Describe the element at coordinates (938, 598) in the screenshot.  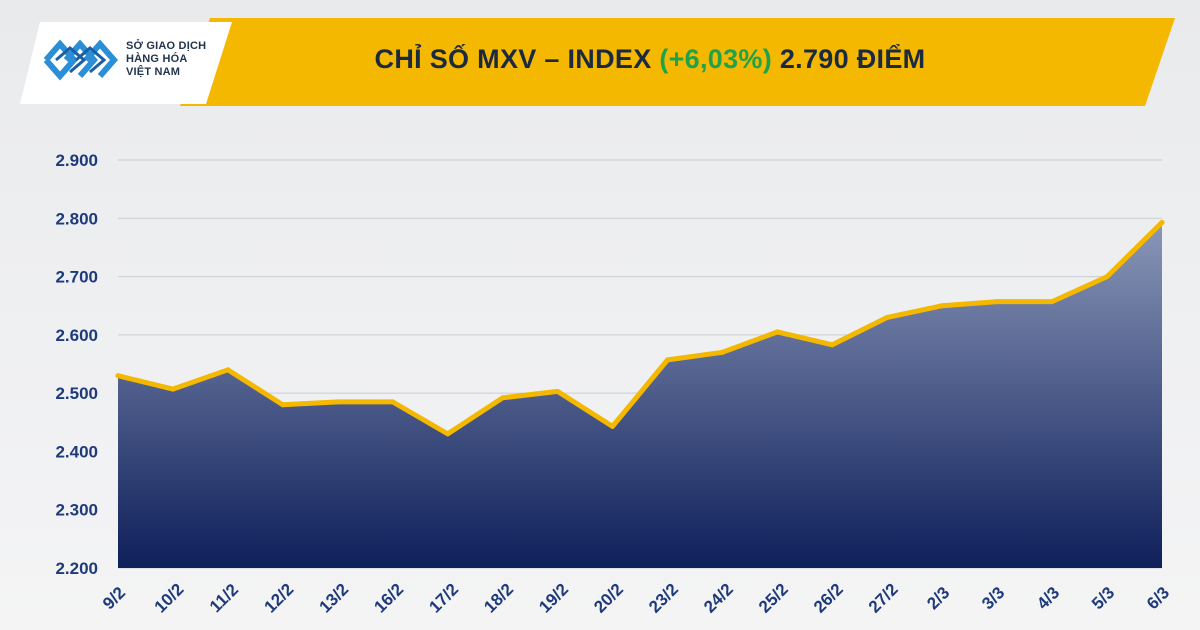
I see `x-tick-label: 2/3` at that location.